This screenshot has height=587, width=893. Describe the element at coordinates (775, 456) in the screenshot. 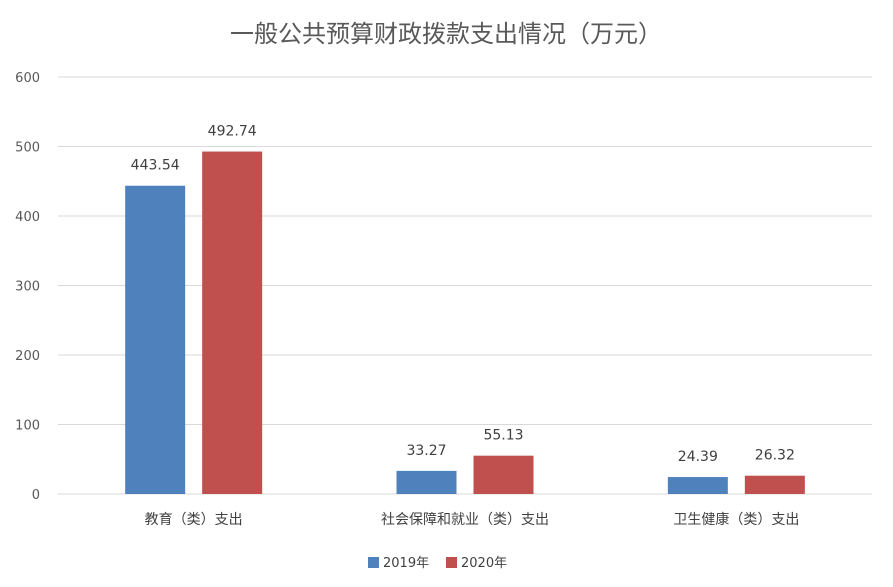

I see `data-label: 26.32` at that location.